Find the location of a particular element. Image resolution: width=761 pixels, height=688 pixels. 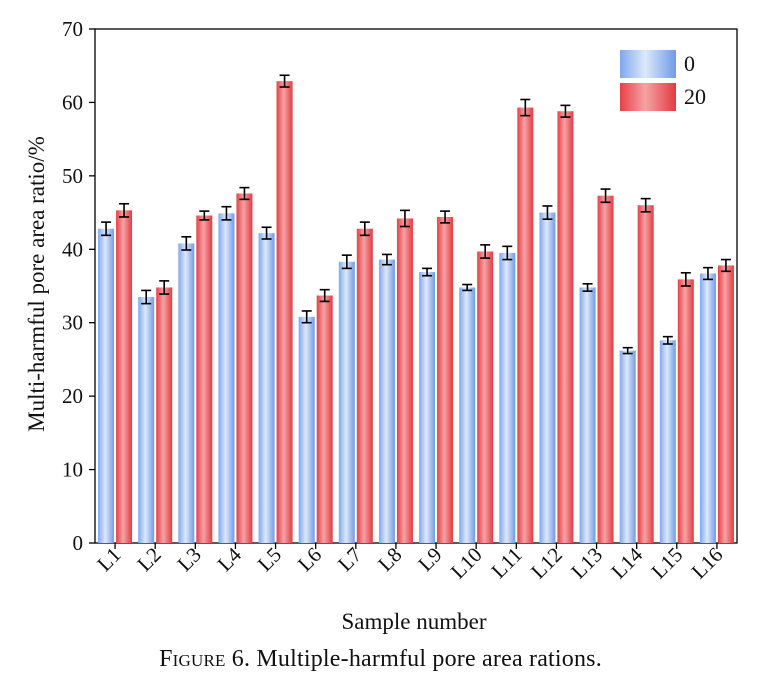

bar-series0-L3 is located at coordinates (186, 393).